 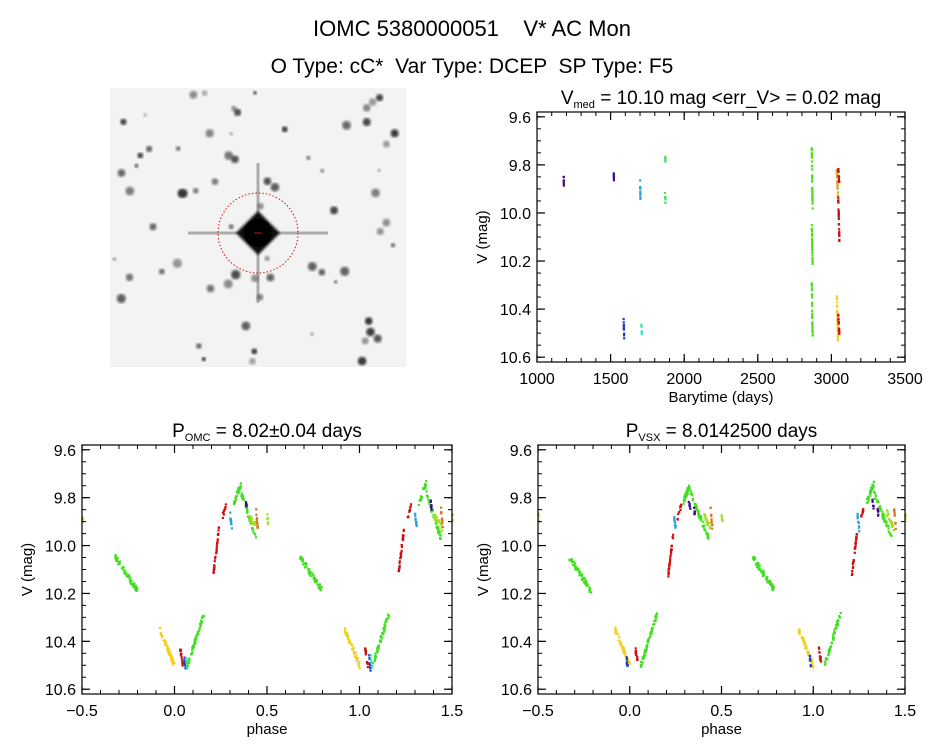 What do you see at coordinates (721, 99) in the screenshot?
I see `plot-title: Vmed = 10.10 mag <err_V> = 0.02 mag` at bounding box center [721, 99].